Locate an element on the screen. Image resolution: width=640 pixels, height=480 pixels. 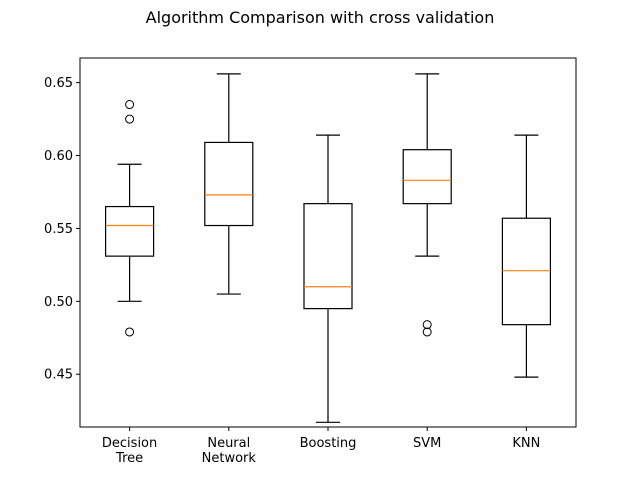
y-tick-label: 0.65 is located at coordinates (58, 83).